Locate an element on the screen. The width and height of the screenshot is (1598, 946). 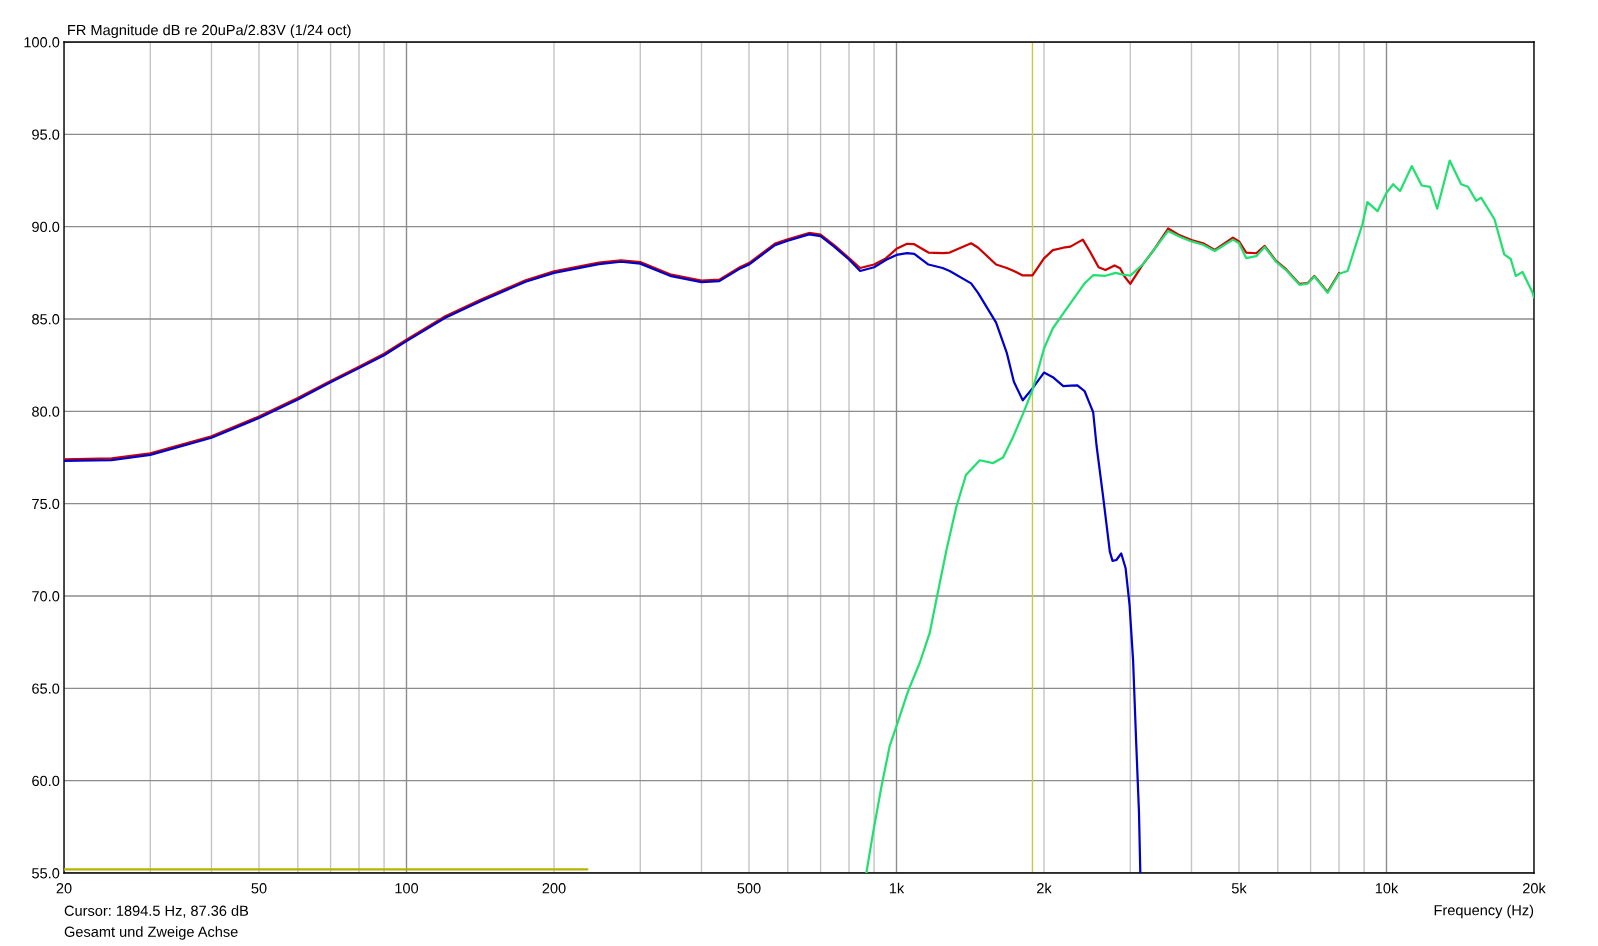
x-tick-label: 200 is located at coordinates (554, 888).